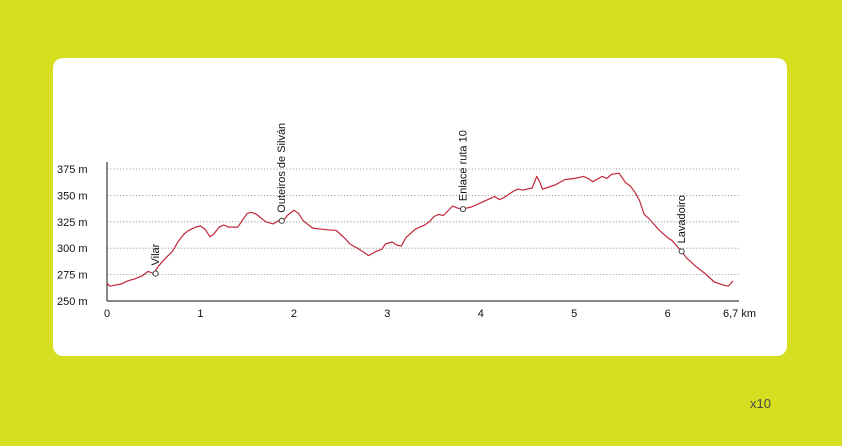  I want to click on y-tick-label: 325 m, so click(72, 223).